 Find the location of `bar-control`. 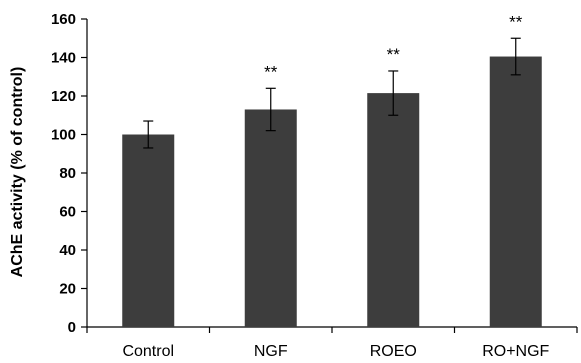

bar-control is located at coordinates (148, 230).